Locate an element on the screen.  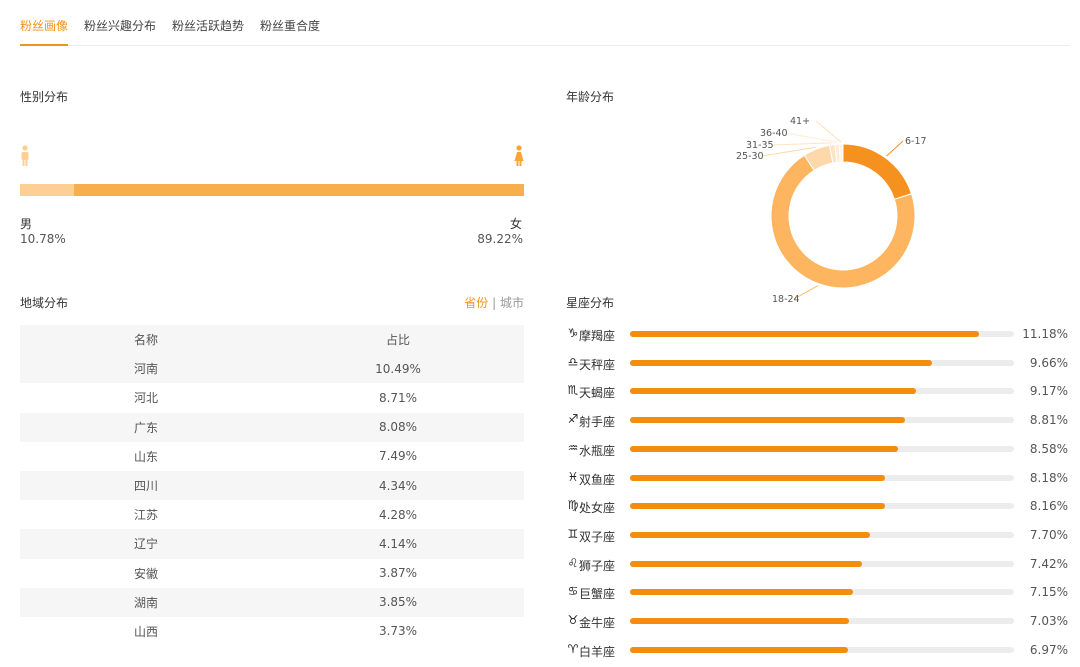
tab-fan-overlap: 粉丝重合度 is located at coordinates (290, 26).